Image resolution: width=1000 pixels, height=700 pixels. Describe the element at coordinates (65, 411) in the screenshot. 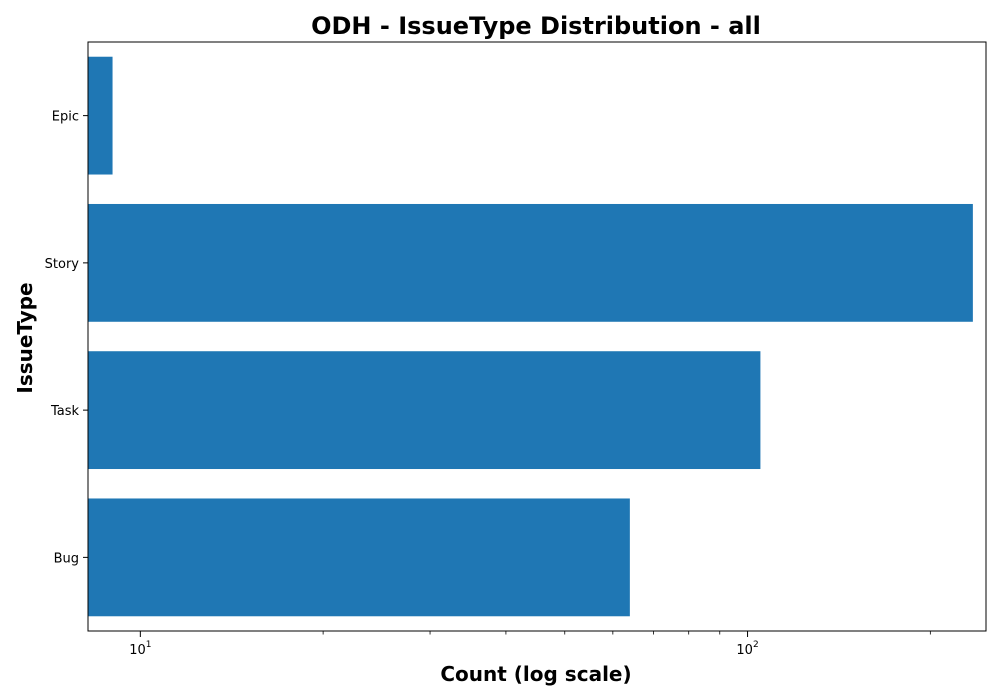

I see `y-tick-label: Task` at that location.